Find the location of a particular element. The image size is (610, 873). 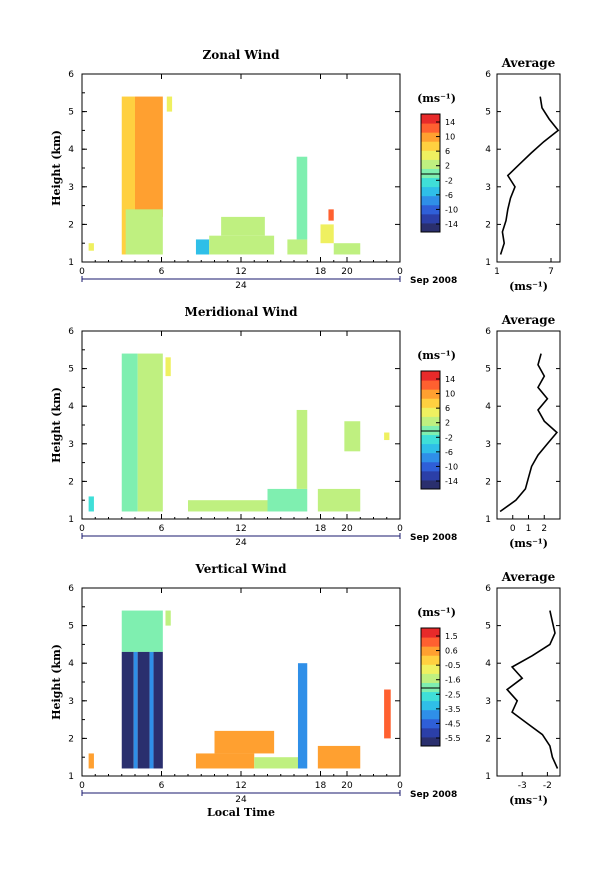

average-x-tick-label: 1 is located at coordinates (529, 529).